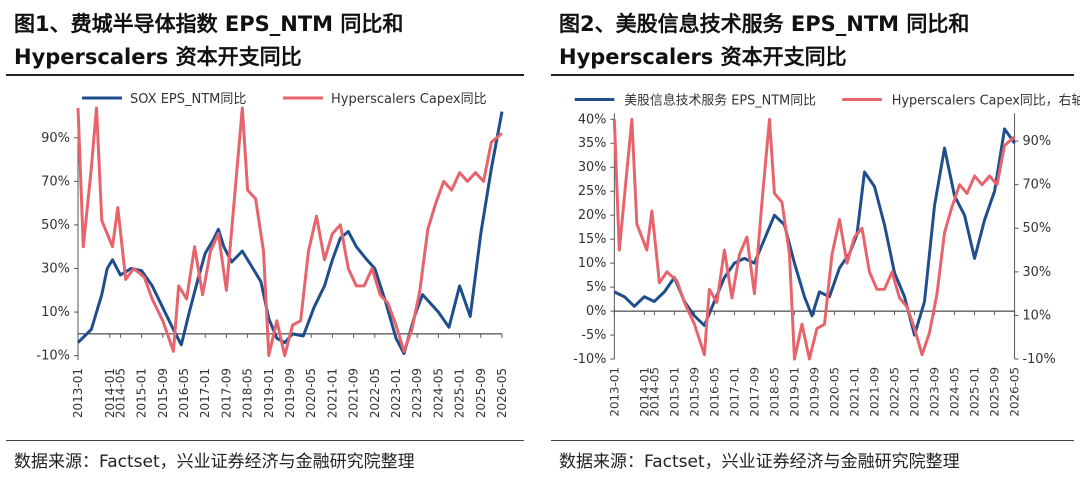  What do you see at coordinates (1036, 315) in the screenshot?
I see `right-y-tick-label: 10%` at bounding box center [1036, 315].